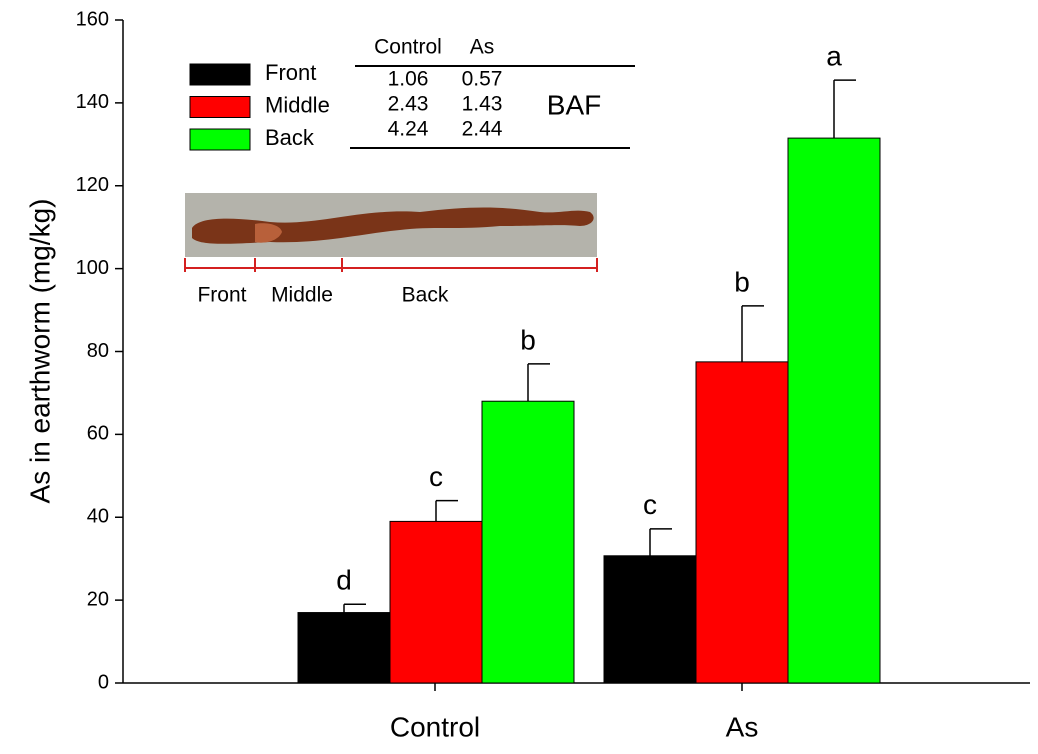 The image size is (1038, 754). What do you see at coordinates (302, 295) in the screenshot?
I see `worm-label: Middle` at bounding box center [302, 295].